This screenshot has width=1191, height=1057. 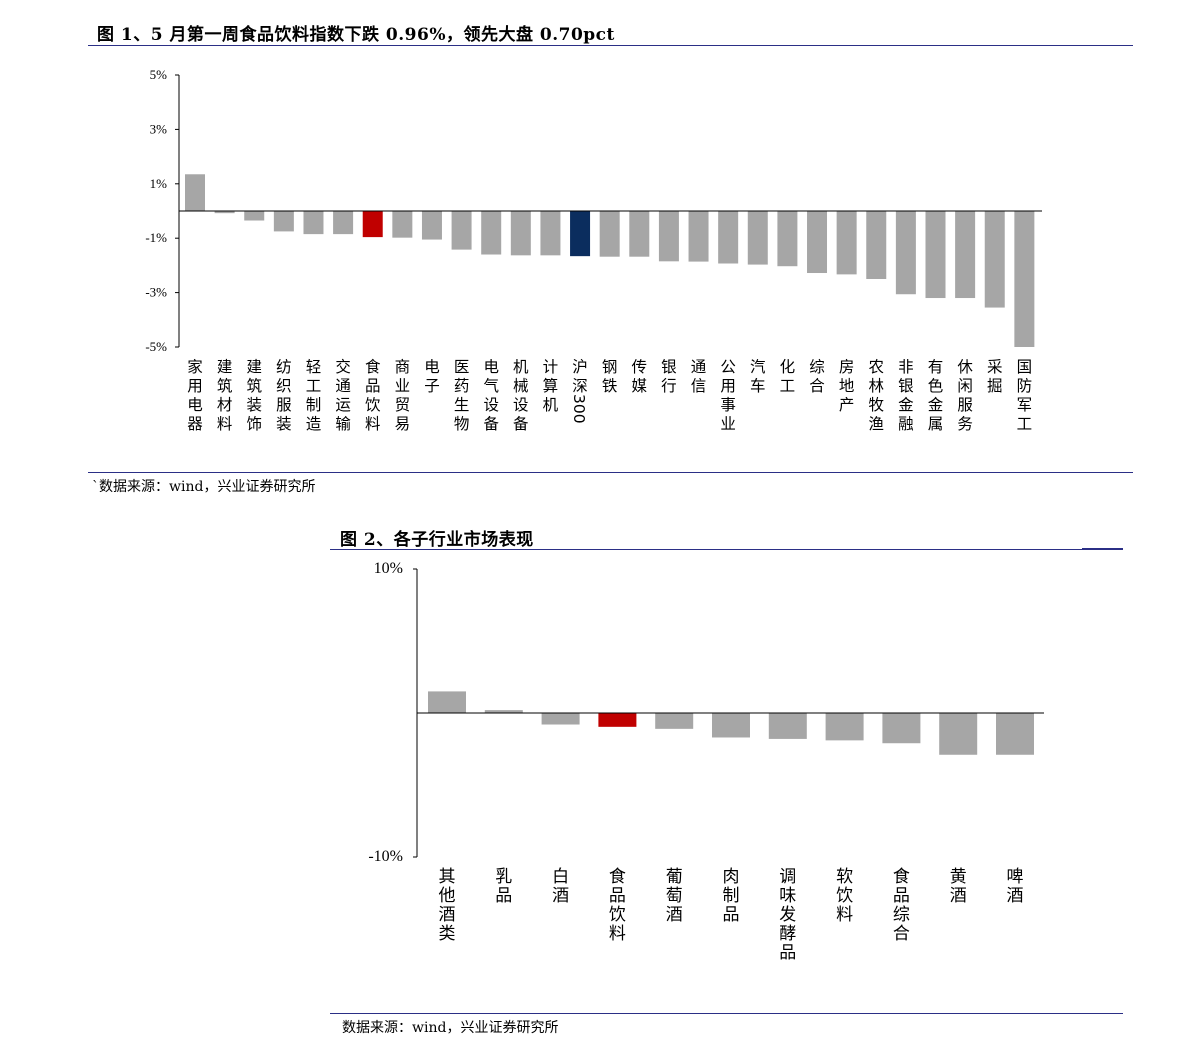 What do you see at coordinates (447, 934) in the screenshot?
I see `fig2-category-label: 类` at bounding box center [447, 934].